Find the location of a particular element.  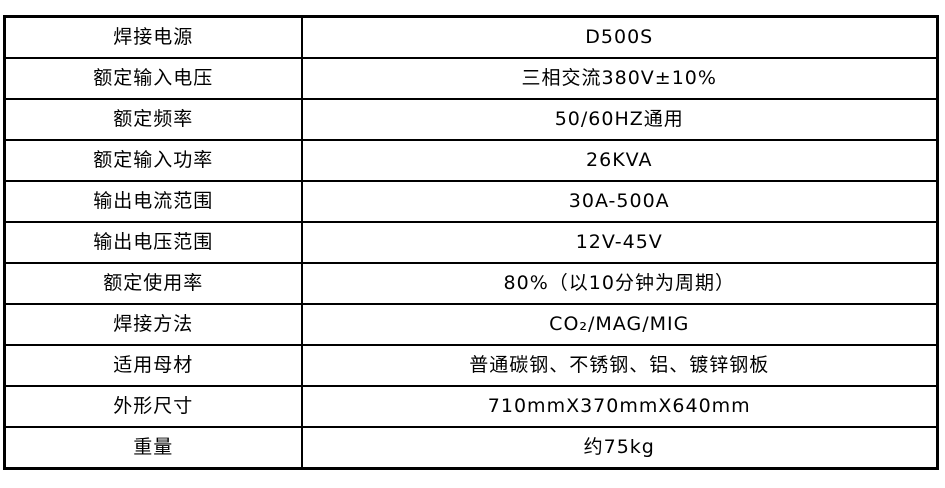

spec-value-outline-dimensions: 710mmX370mmX640mm is located at coordinates (619, 406).